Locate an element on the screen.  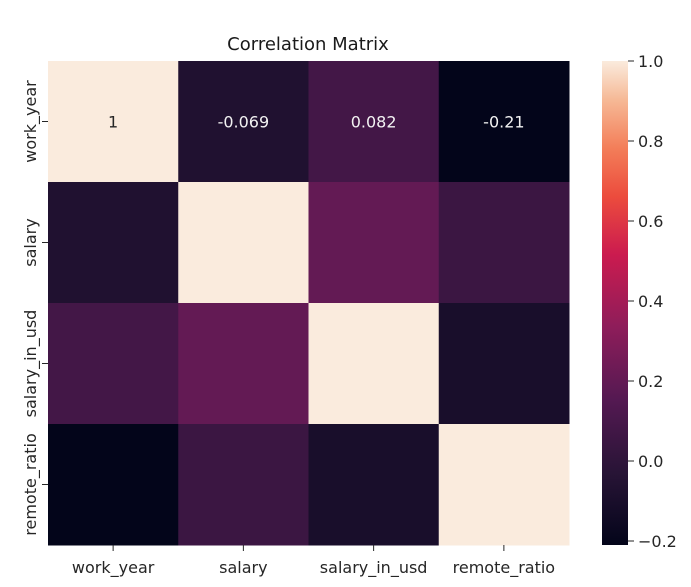
y-tick-label: work_year is located at coordinates (31, 121).